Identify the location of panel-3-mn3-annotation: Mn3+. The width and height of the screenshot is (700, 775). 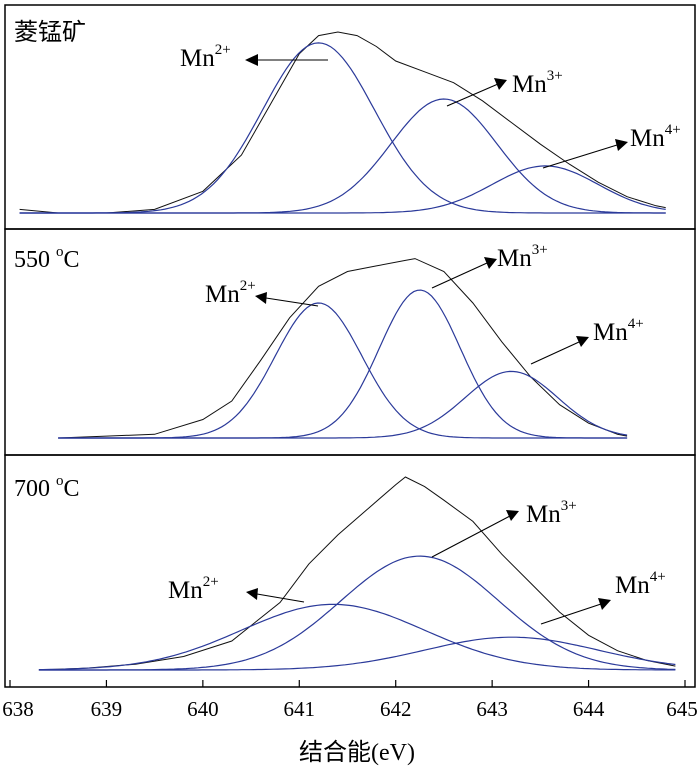
(504, 528).